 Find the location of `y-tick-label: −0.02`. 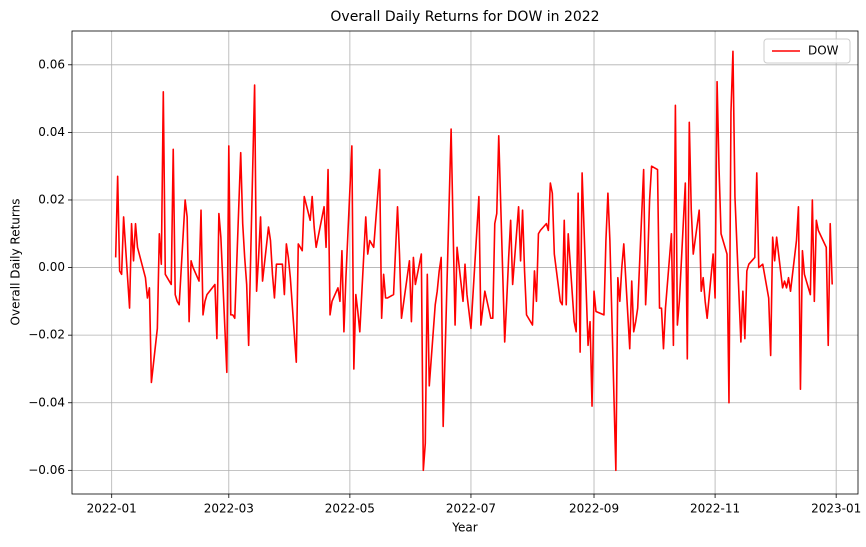

y-tick-label: −0.02 is located at coordinates (46, 335).